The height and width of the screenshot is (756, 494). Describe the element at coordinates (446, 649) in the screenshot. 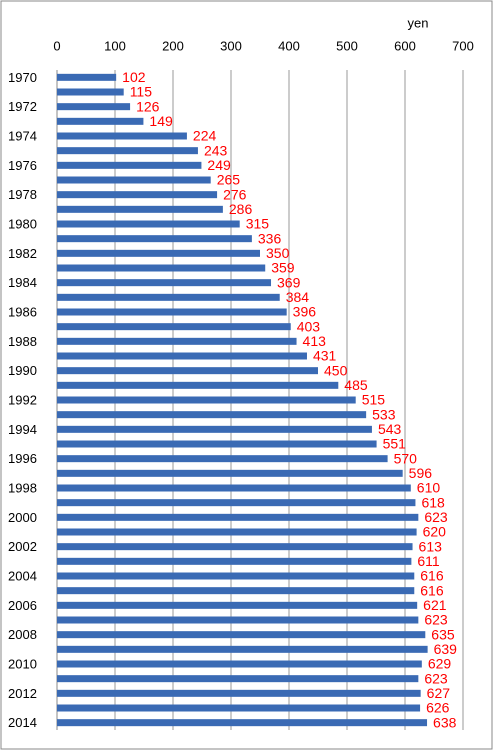

I see `value-label: 639` at that location.